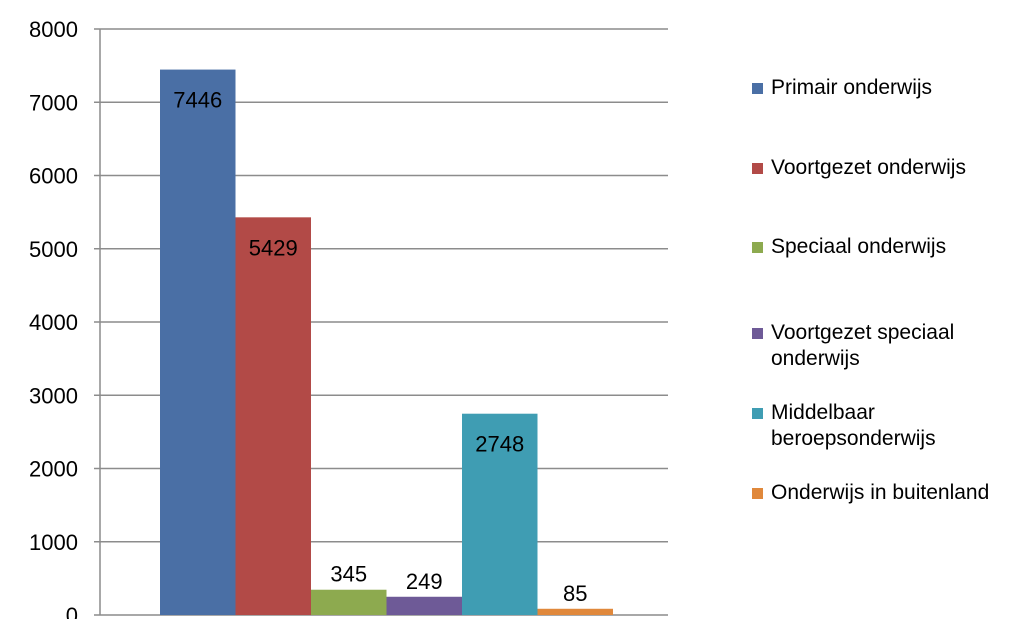  What do you see at coordinates (53, 542) in the screenshot?
I see `y-tick-label: 1000` at bounding box center [53, 542].